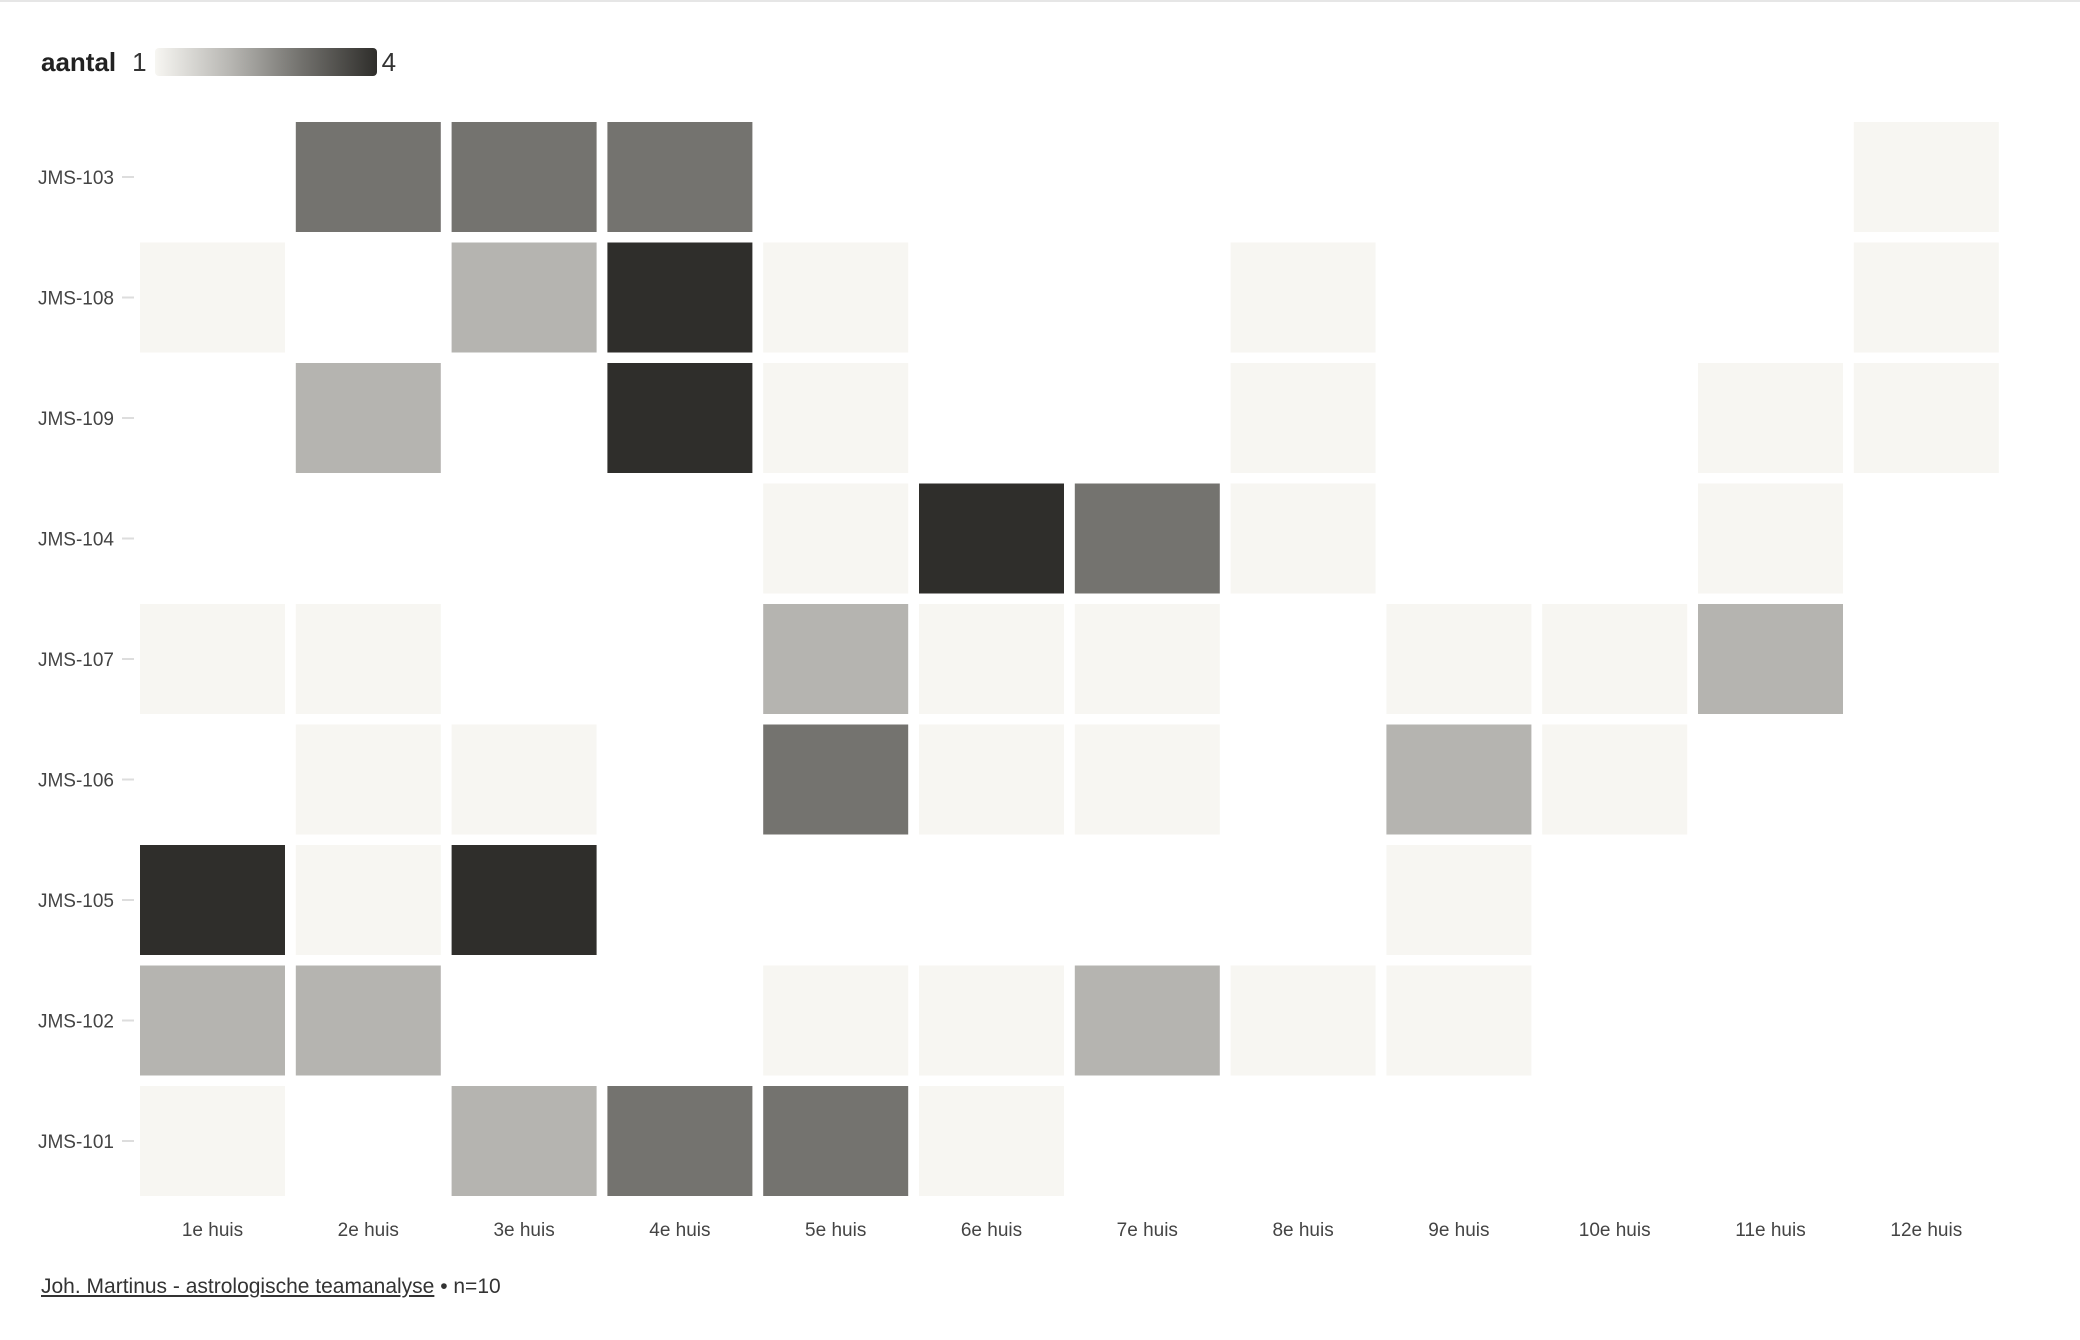 Image resolution: width=2080 pixels, height=1340 pixels. I want to click on sample-size-note: • n=10, so click(467, 1286).